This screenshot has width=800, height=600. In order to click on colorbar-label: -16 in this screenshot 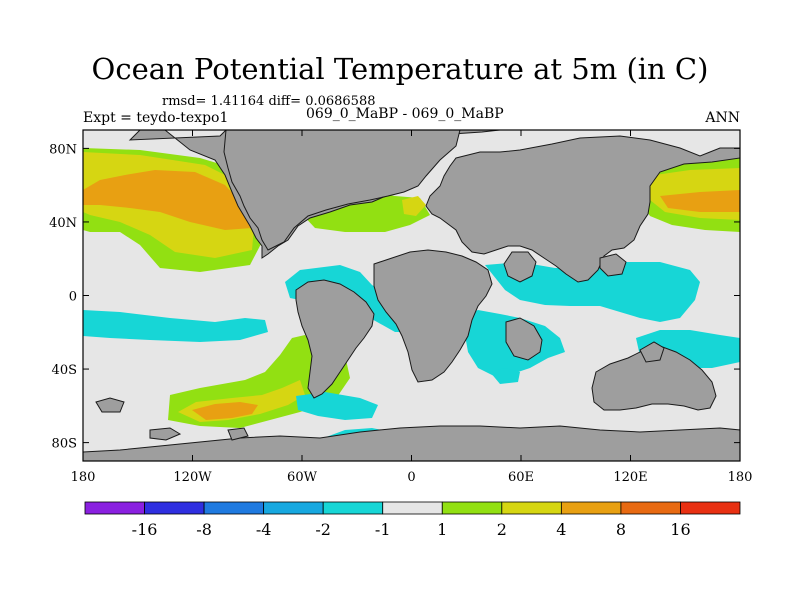, I will do `click(145, 529)`.